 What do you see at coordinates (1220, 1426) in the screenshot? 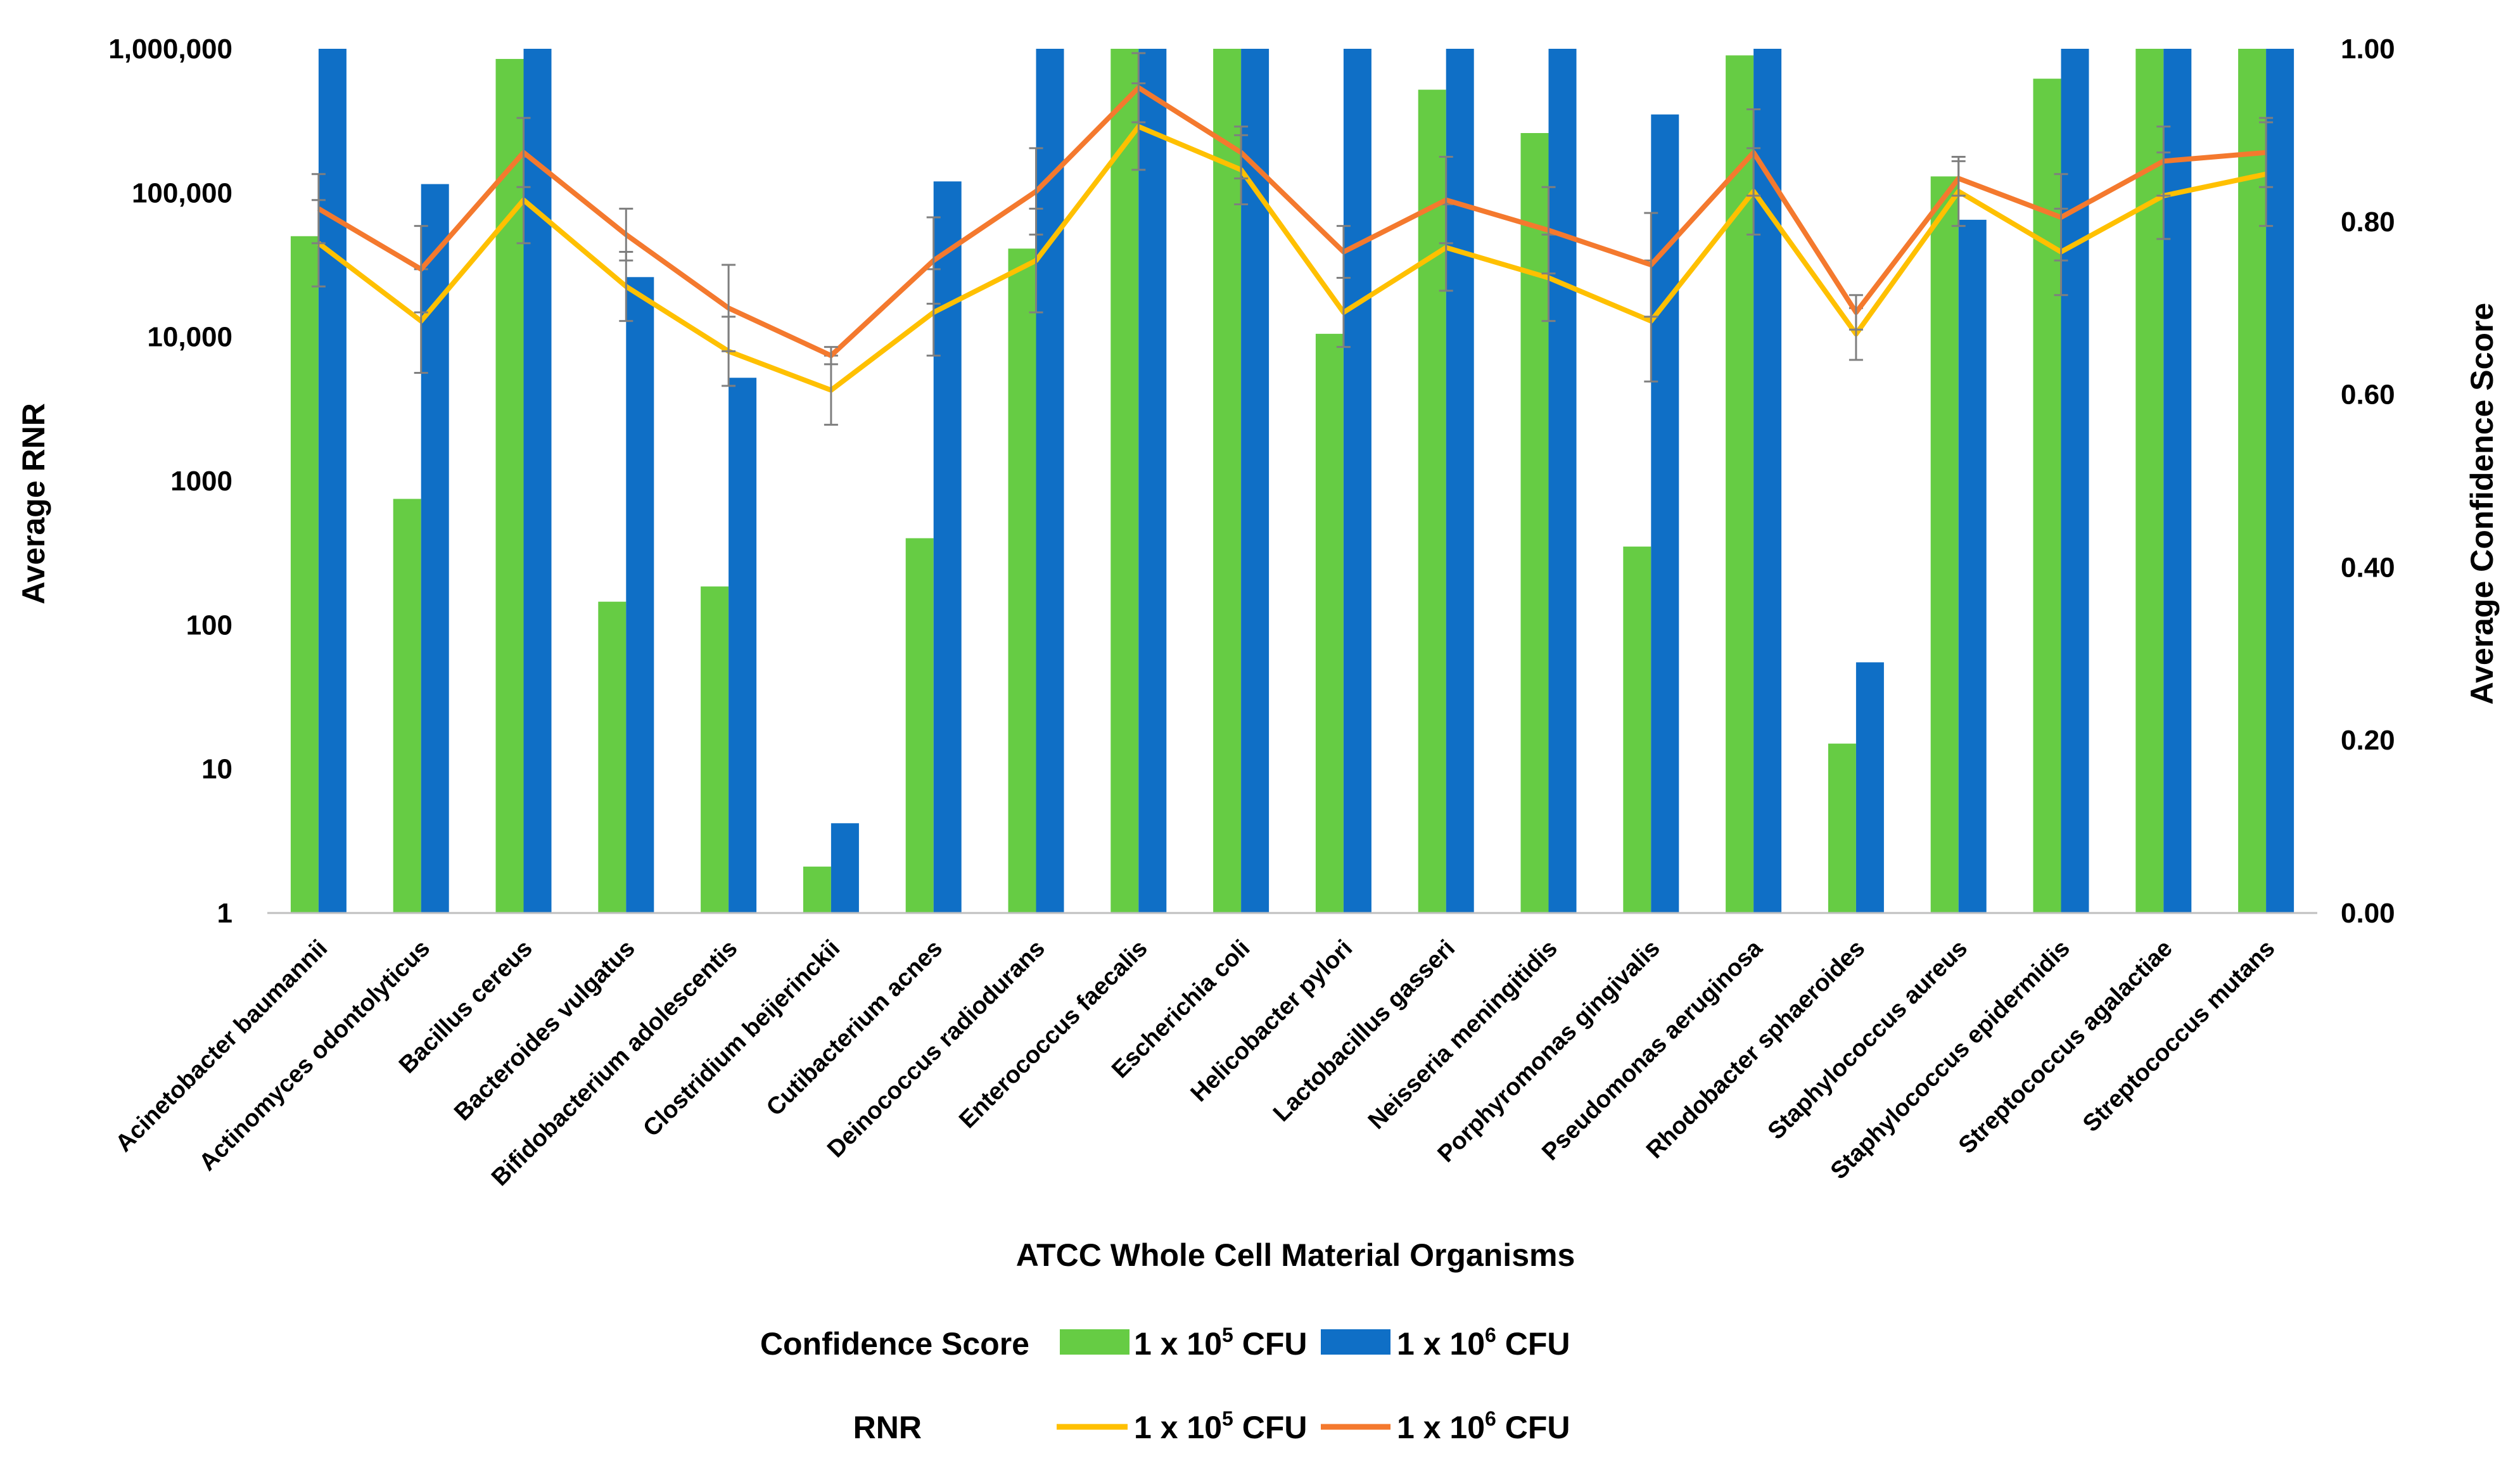
I see `legend-label-yellow-line: 1 x 105 CFU` at bounding box center [1220, 1426].